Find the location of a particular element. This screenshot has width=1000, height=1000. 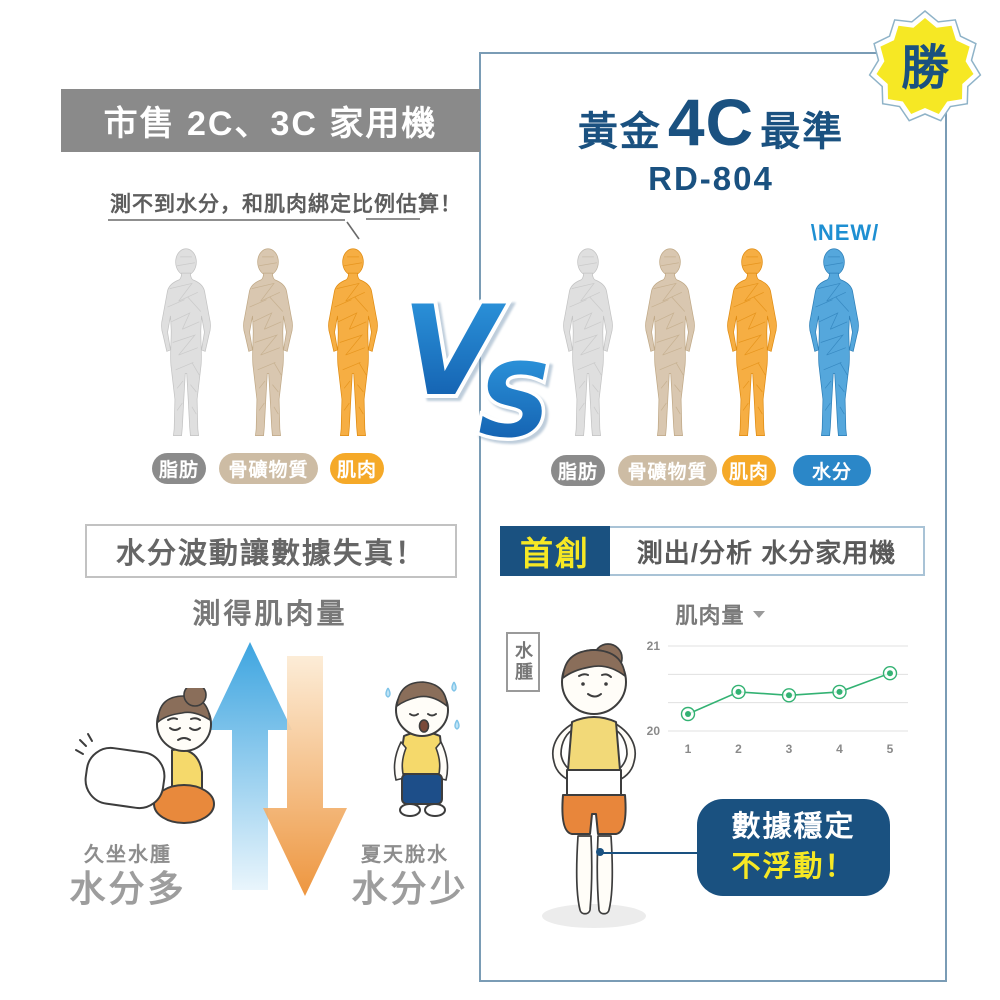

win-badge-text: 勝 is located at coordinates (925, 68).